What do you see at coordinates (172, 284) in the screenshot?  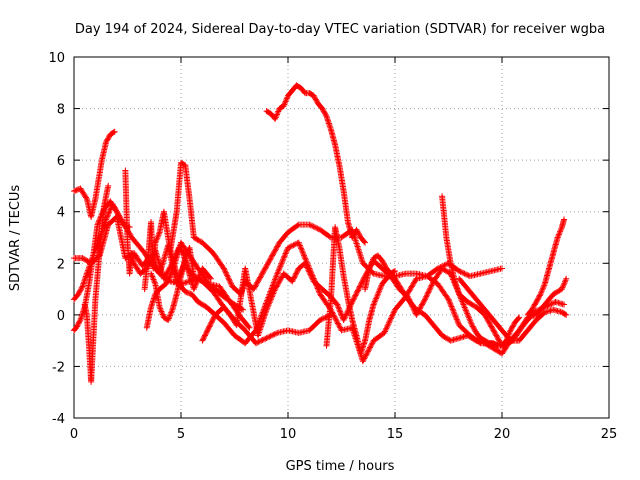 I see `series-track-i` at bounding box center [172, 284].